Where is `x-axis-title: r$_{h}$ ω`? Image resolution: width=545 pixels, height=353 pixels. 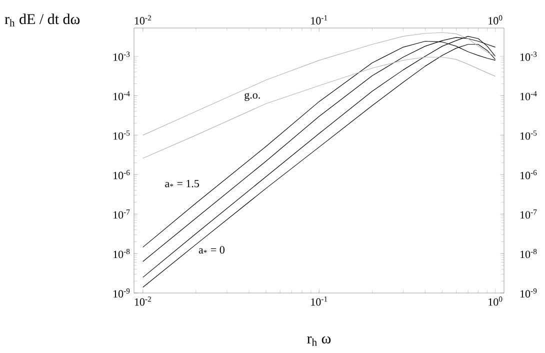
x-axis-title: r$_{h}$ ω is located at coordinates (319, 341).